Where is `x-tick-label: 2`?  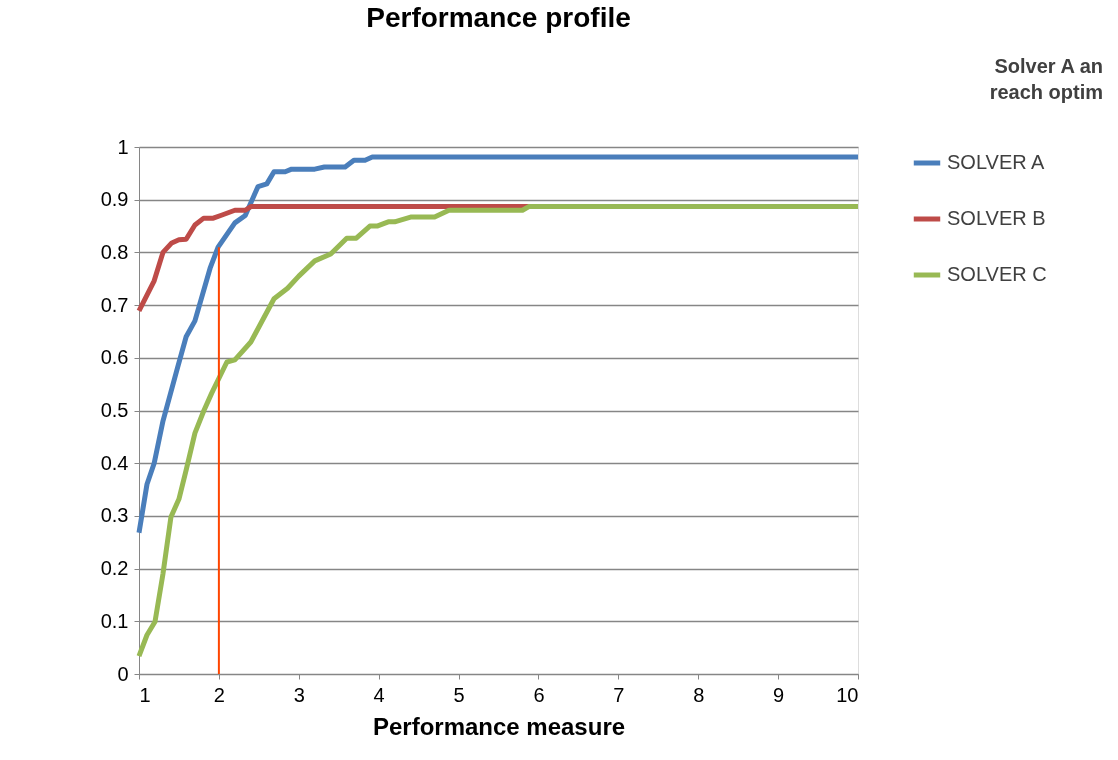
x-tick-label: 2 is located at coordinates (219, 694).